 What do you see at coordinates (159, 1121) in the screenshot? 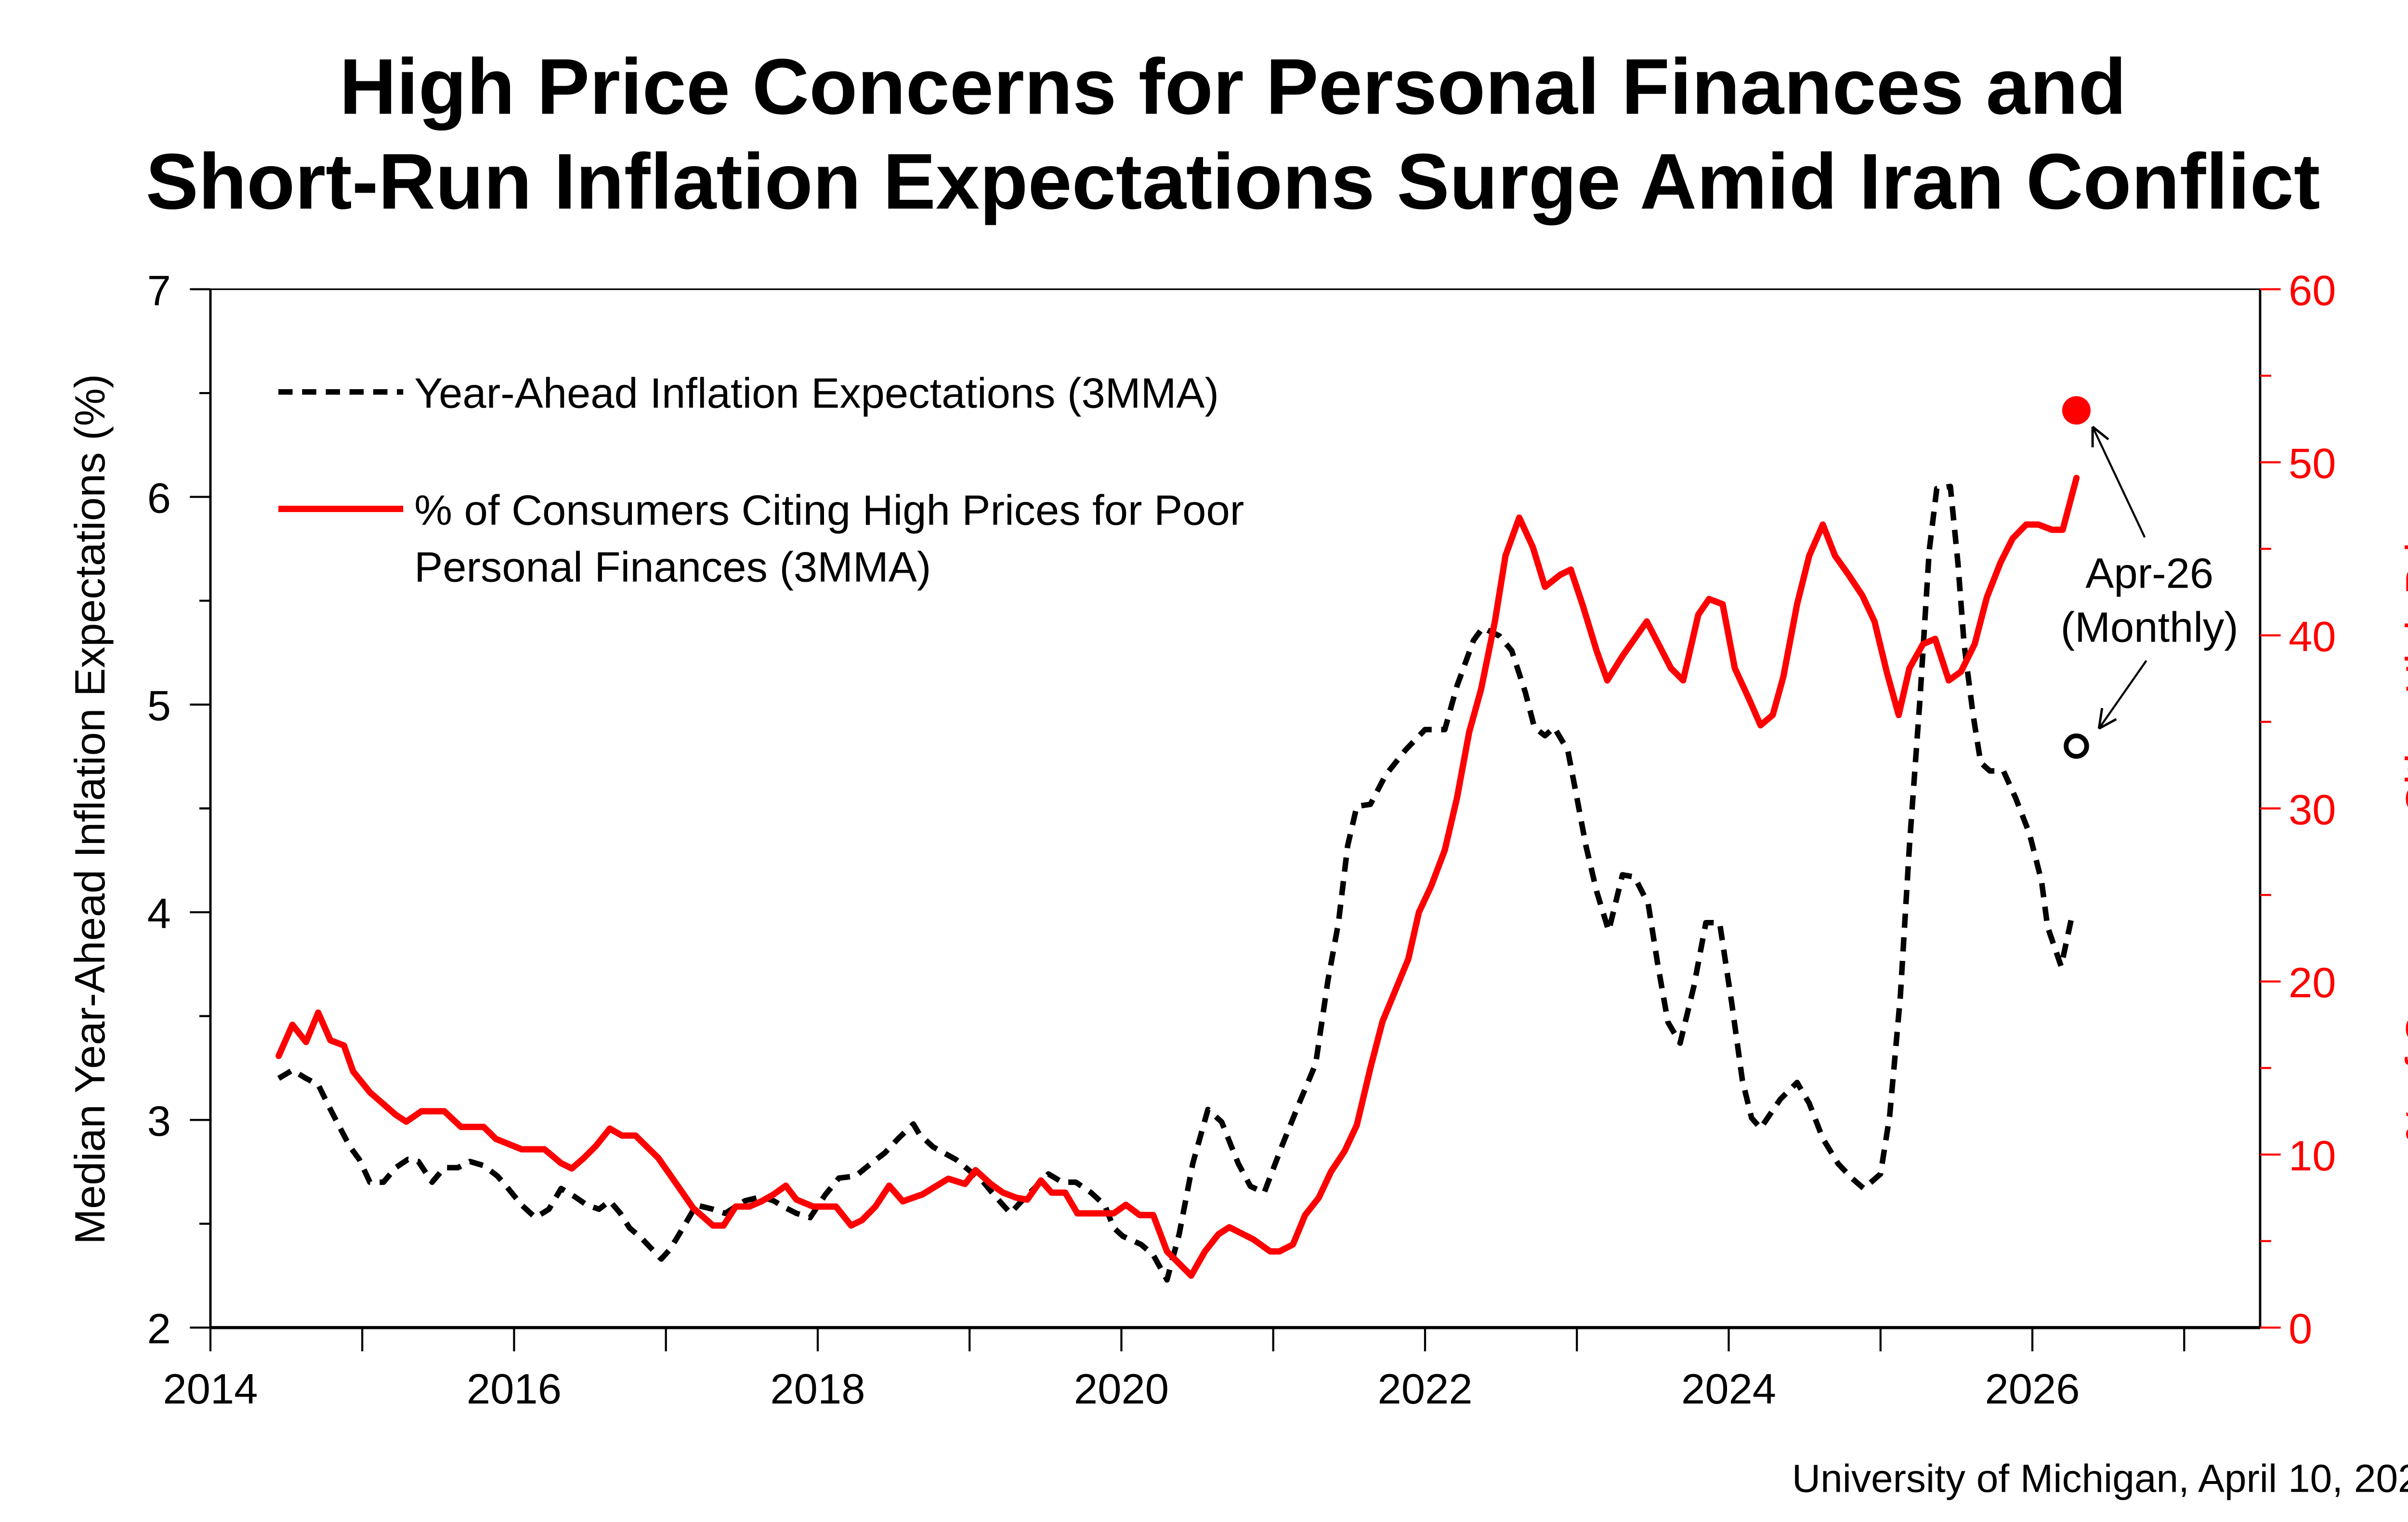
I see `left-y-tick-label: 3` at bounding box center [159, 1121].